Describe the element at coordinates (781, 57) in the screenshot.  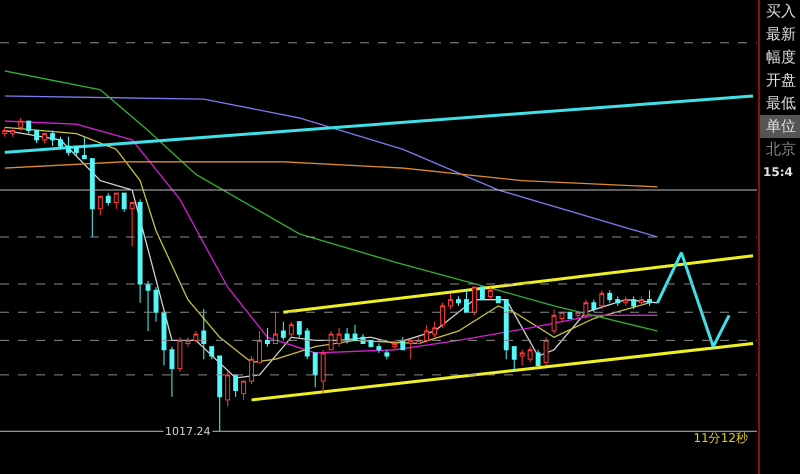
I see `text: 幅度` at that location.